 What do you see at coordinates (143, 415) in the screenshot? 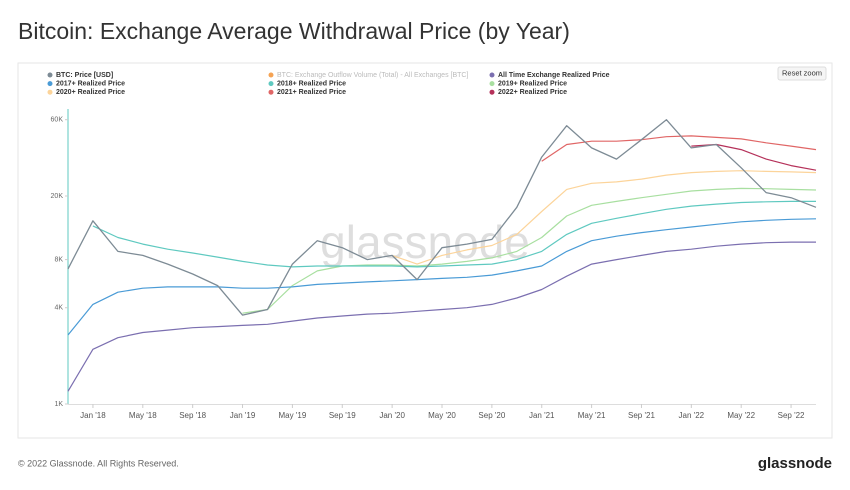
I see `x-tick-label: May '18` at bounding box center [143, 415].